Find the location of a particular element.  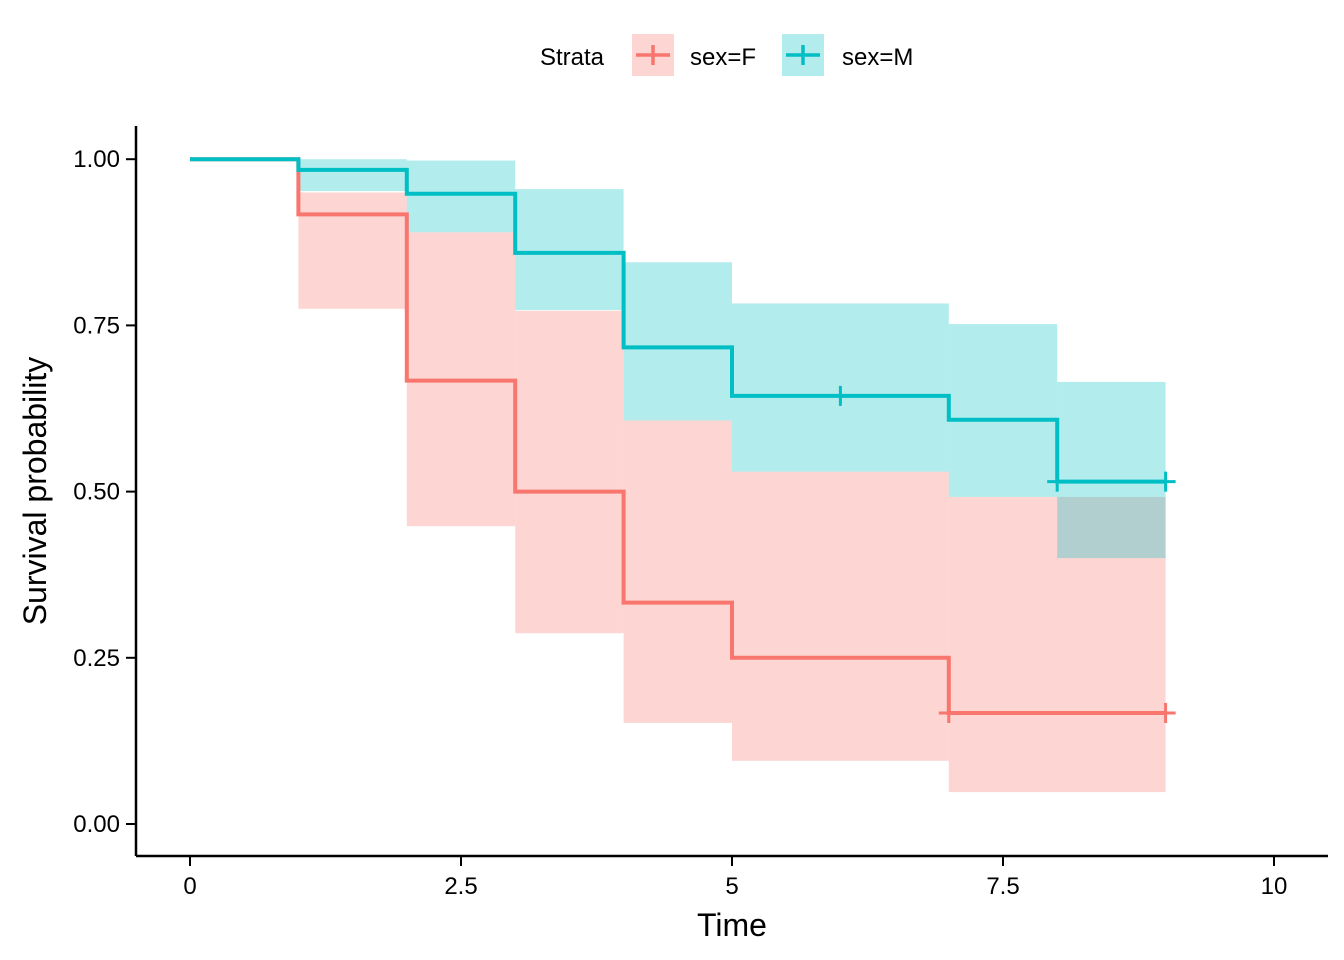

legend-swatch-sex-M is located at coordinates (803, 55).